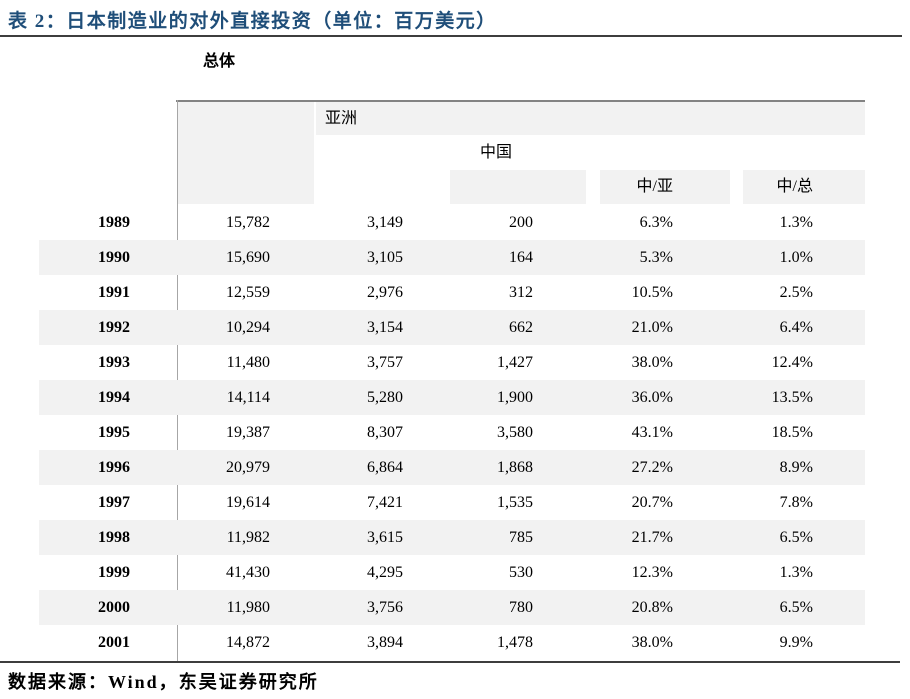 The height and width of the screenshot is (699, 910). What do you see at coordinates (652, 572) in the screenshot?
I see `cell-china_over_asia: 12.3%` at bounding box center [652, 572].